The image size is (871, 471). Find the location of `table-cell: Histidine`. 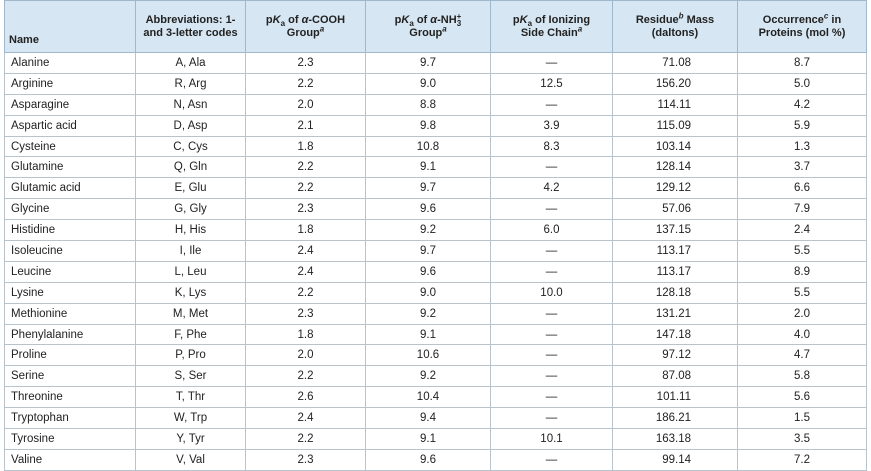

table-cell: Histidine is located at coordinates (70, 230).